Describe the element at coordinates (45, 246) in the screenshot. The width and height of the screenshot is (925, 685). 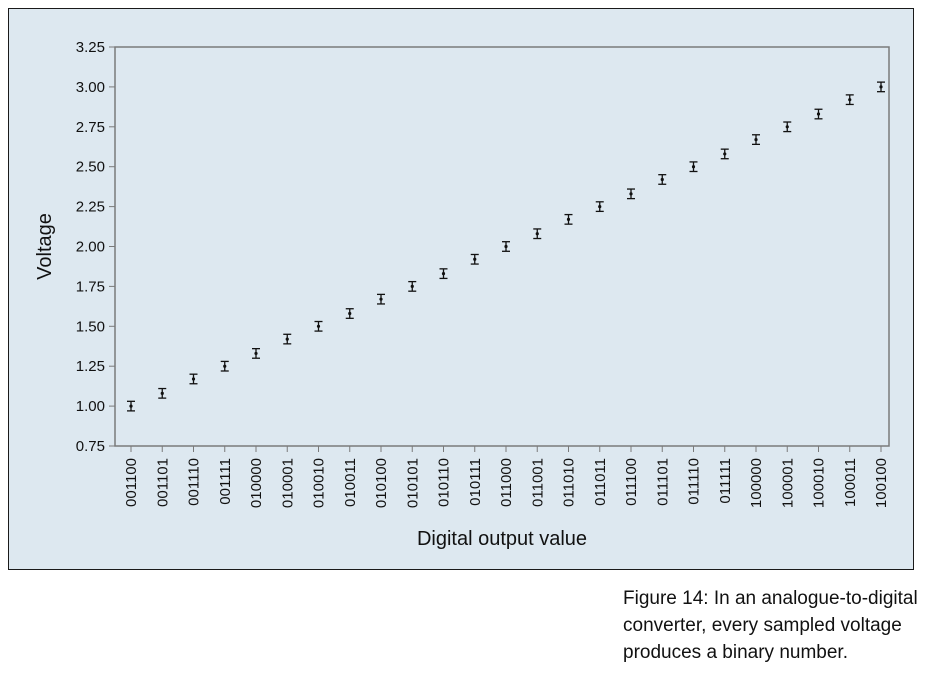
I see `y-axis-title: Voltage` at that location.